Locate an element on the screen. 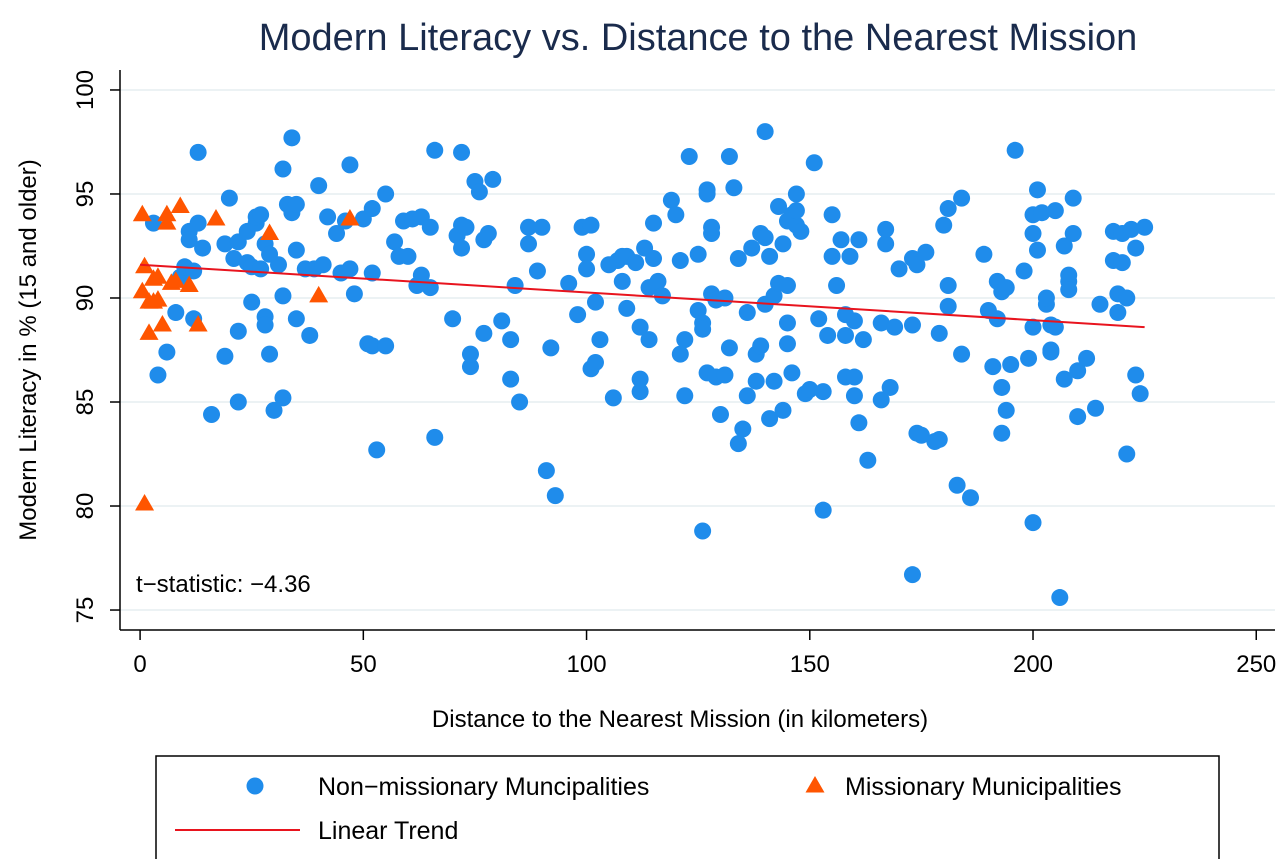  y-tick-label: 75 is located at coordinates (85, 610).